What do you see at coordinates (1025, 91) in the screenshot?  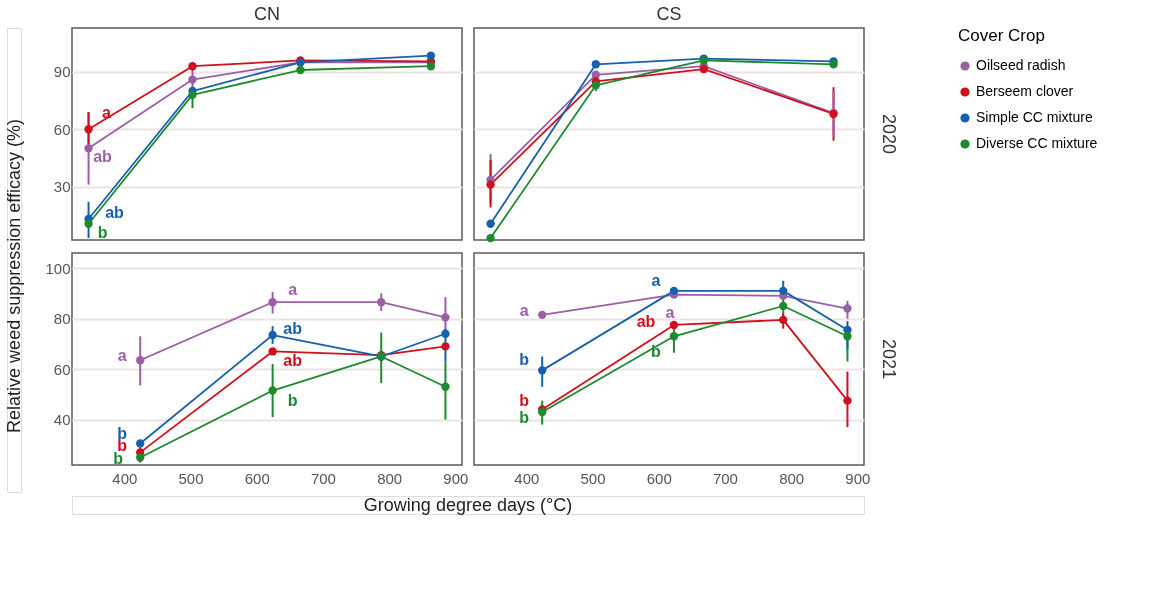 I see `legend-label: Berseem clover` at bounding box center [1025, 91].